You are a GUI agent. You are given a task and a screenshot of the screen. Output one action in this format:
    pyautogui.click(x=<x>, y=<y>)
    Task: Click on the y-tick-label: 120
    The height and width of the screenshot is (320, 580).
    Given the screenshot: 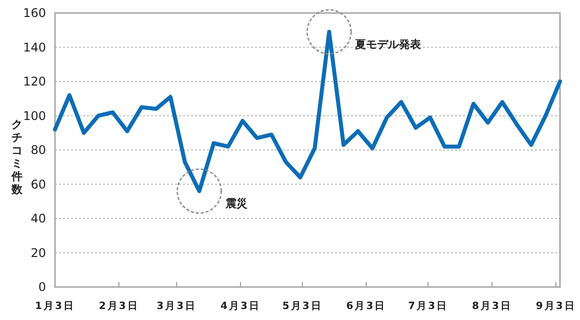 What is the action you would take?
    pyautogui.click(x=34, y=81)
    